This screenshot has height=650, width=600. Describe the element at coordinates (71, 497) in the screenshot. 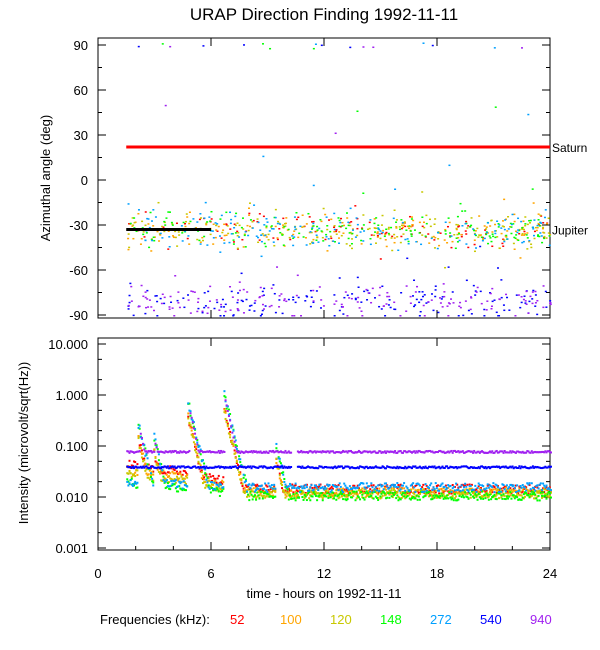

I see `ytick-label: 0.010` at that location.